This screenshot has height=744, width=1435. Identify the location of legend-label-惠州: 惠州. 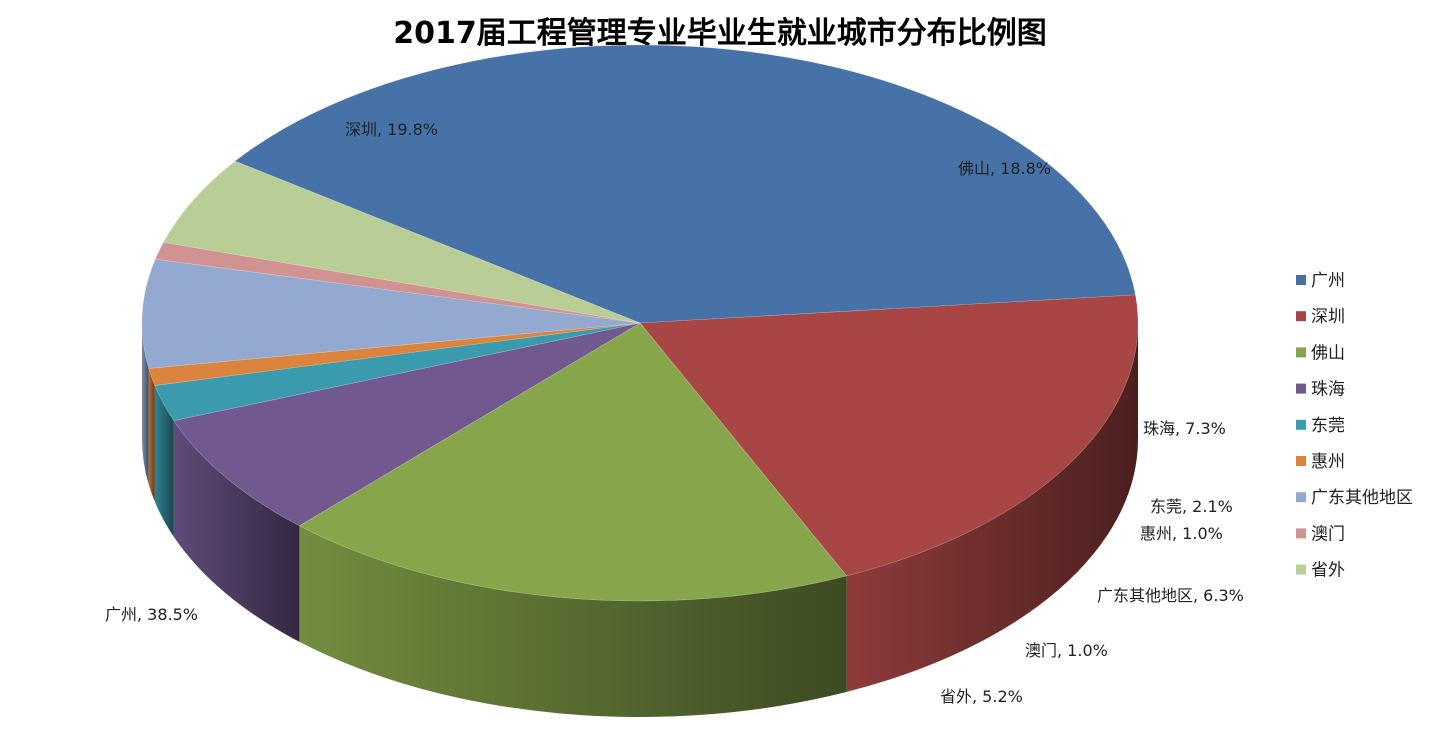
(1328, 462).